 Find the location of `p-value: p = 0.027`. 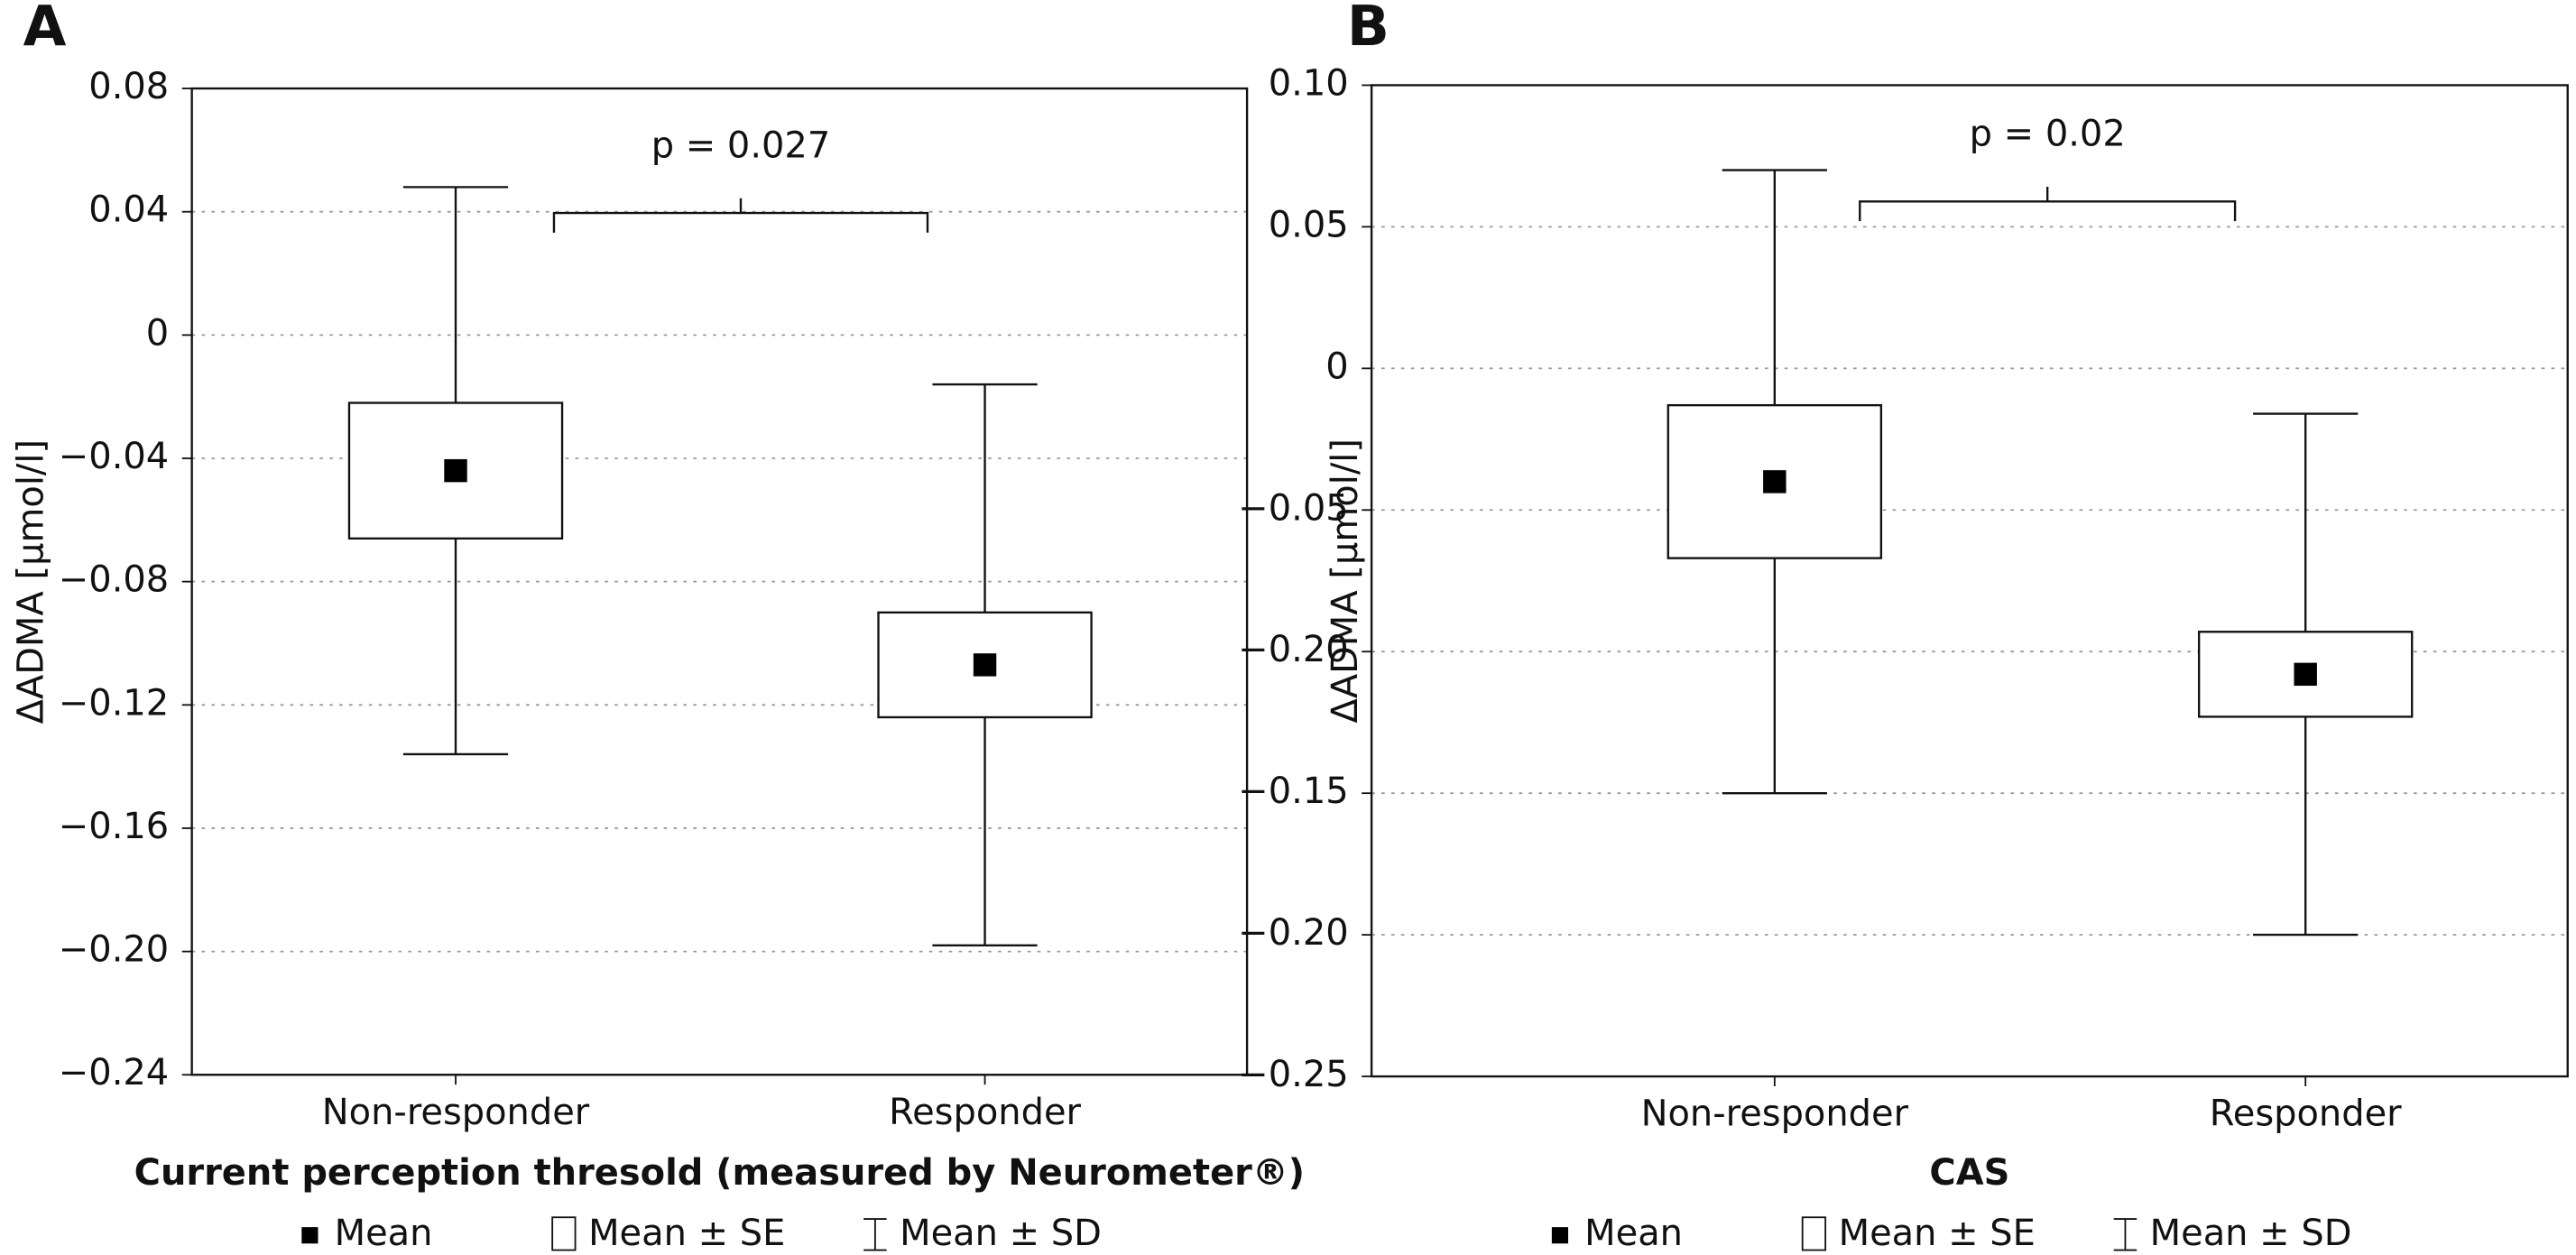

p-value: p = 0.027 is located at coordinates (741, 145).